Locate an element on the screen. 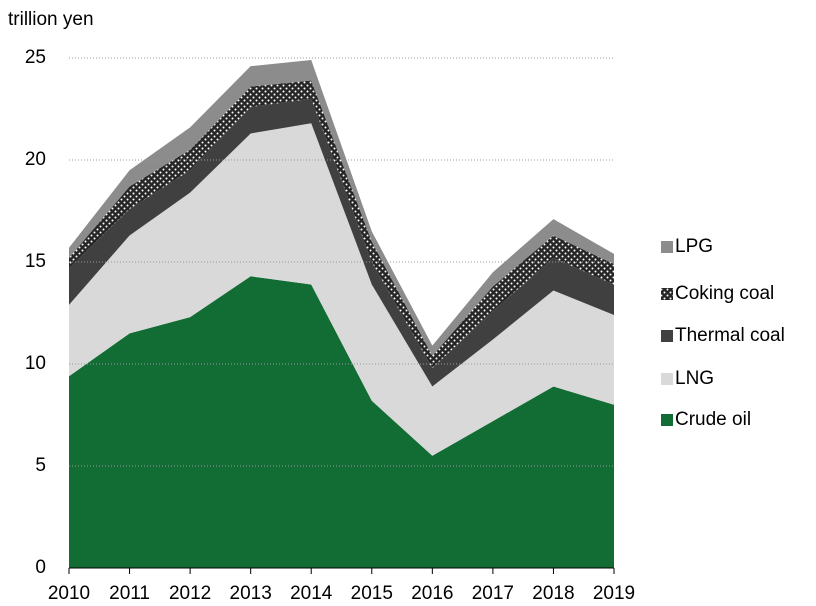 The height and width of the screenshot is (606, 816). y-tick-label: 20 is located at coordinates (35, 159).